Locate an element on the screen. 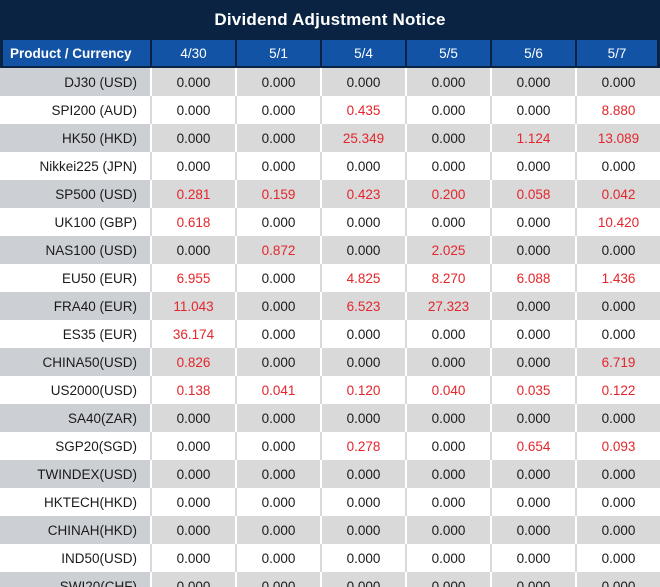 The height and width of the screenshot is (587, 660). product-cell: Nikkei225 (JPN) is located at coordinates (75, 166).